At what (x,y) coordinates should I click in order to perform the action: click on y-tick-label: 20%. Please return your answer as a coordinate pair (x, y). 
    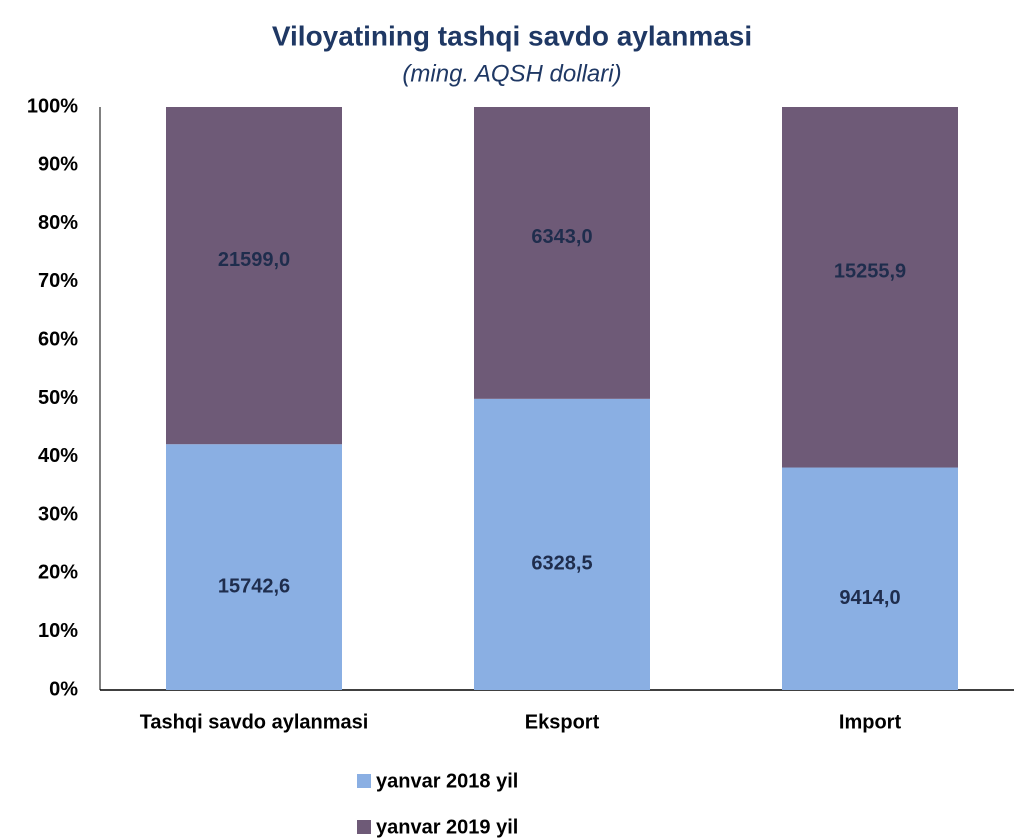
    Looking at the image, I should click on (58, 573).